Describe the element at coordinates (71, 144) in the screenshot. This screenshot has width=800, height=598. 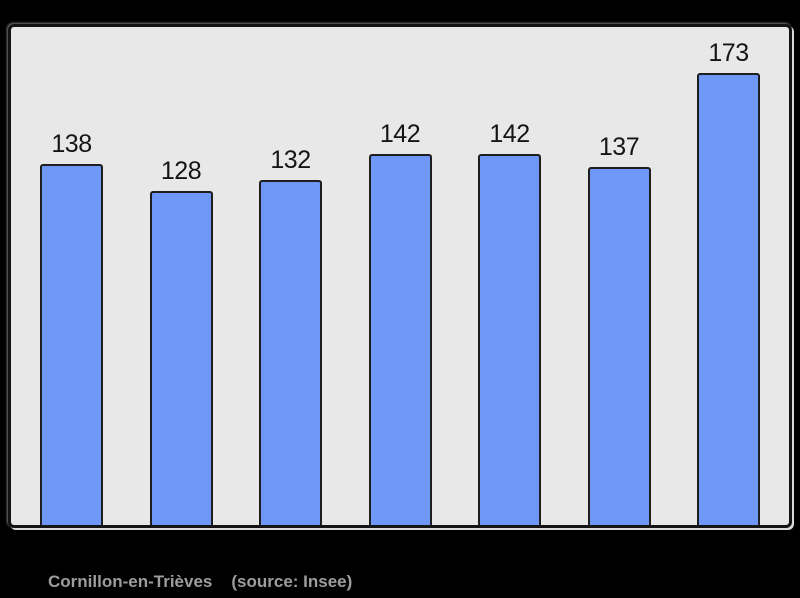
I see `bar-value-label: 138` at that location.